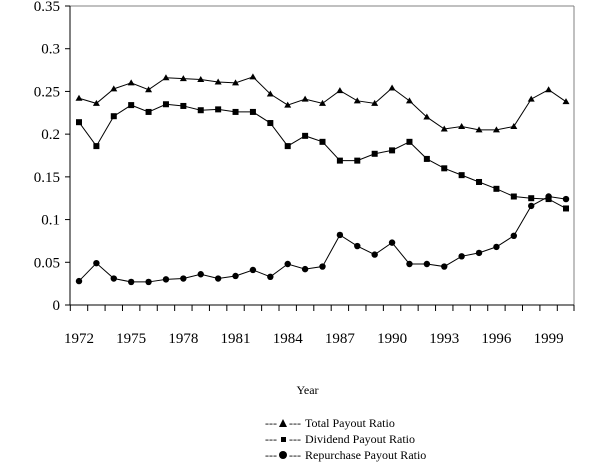 This screenshot has width=615, height=467. Describe the element at coordinates (283, 439) in the screenshot. I see `square-marker-icon` at that location.